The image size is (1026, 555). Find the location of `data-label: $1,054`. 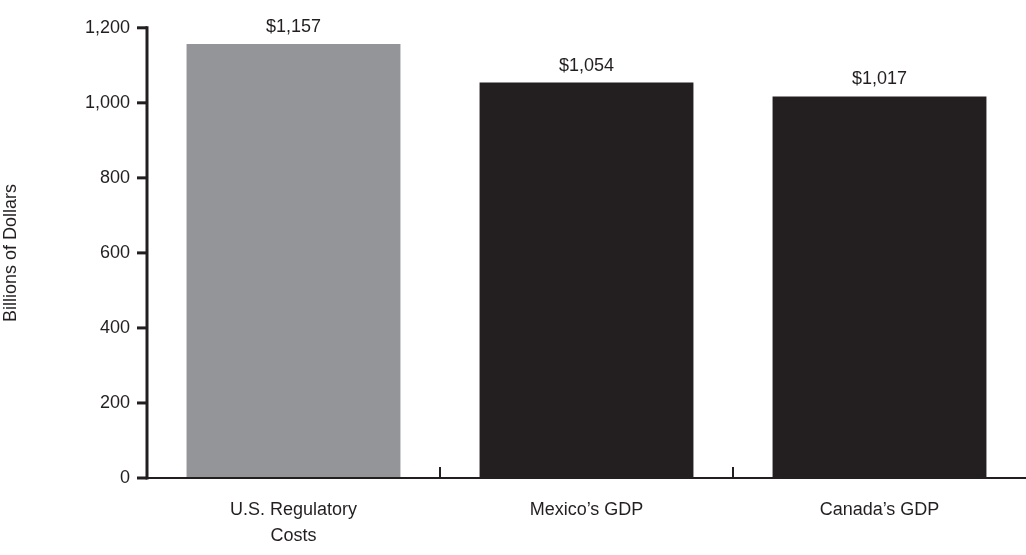

data-label: $1,054 is located at coordinates (586, 64).